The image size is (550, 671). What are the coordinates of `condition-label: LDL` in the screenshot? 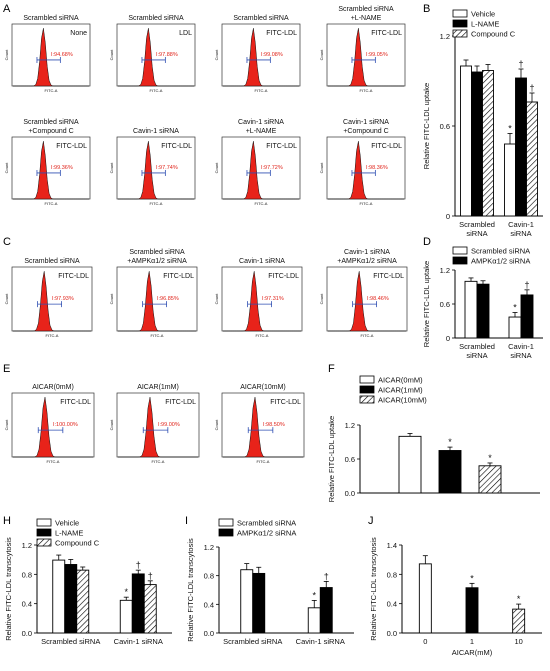 It's located at (185, 33).